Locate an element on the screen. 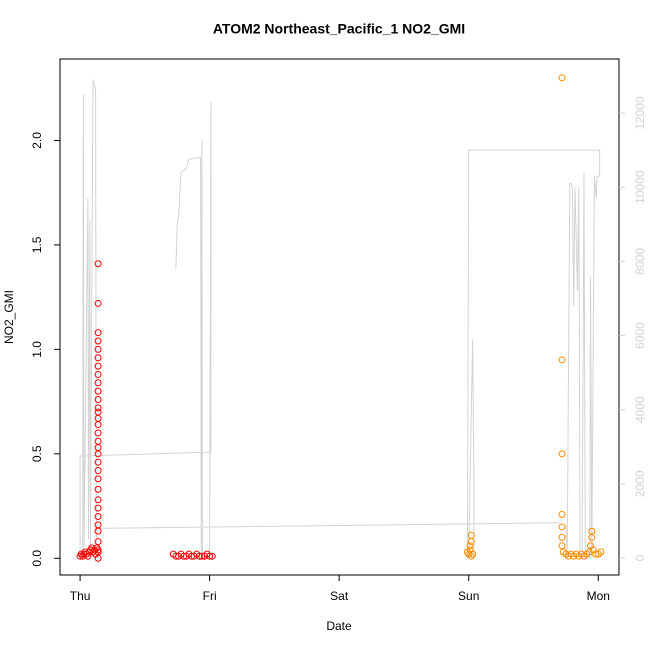  x-tick-label: Mon is located at coordinates (598, 596).